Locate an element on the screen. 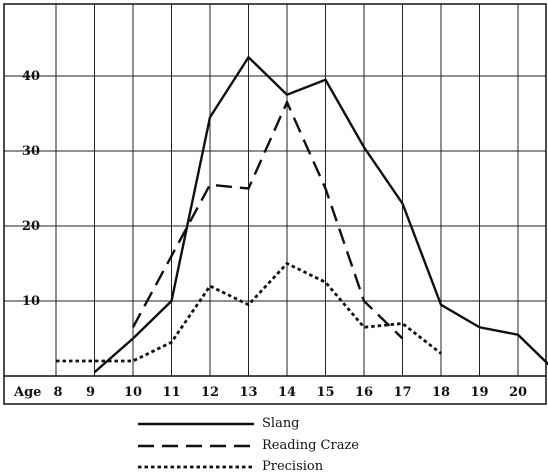  x-tick-label-18: 18 is located at coordinates (441, 392).